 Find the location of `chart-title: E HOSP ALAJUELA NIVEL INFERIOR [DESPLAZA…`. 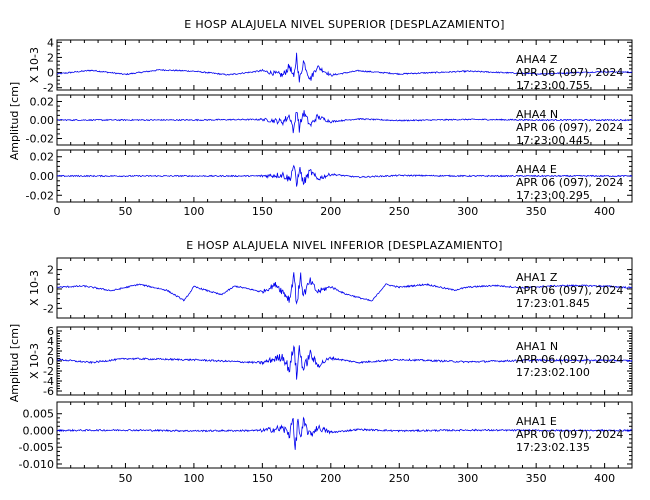

chart-title: E HOSP ALAJUELA NIVEL INFERIOR [DESPLAZA… is located at coordinates (344, 245).